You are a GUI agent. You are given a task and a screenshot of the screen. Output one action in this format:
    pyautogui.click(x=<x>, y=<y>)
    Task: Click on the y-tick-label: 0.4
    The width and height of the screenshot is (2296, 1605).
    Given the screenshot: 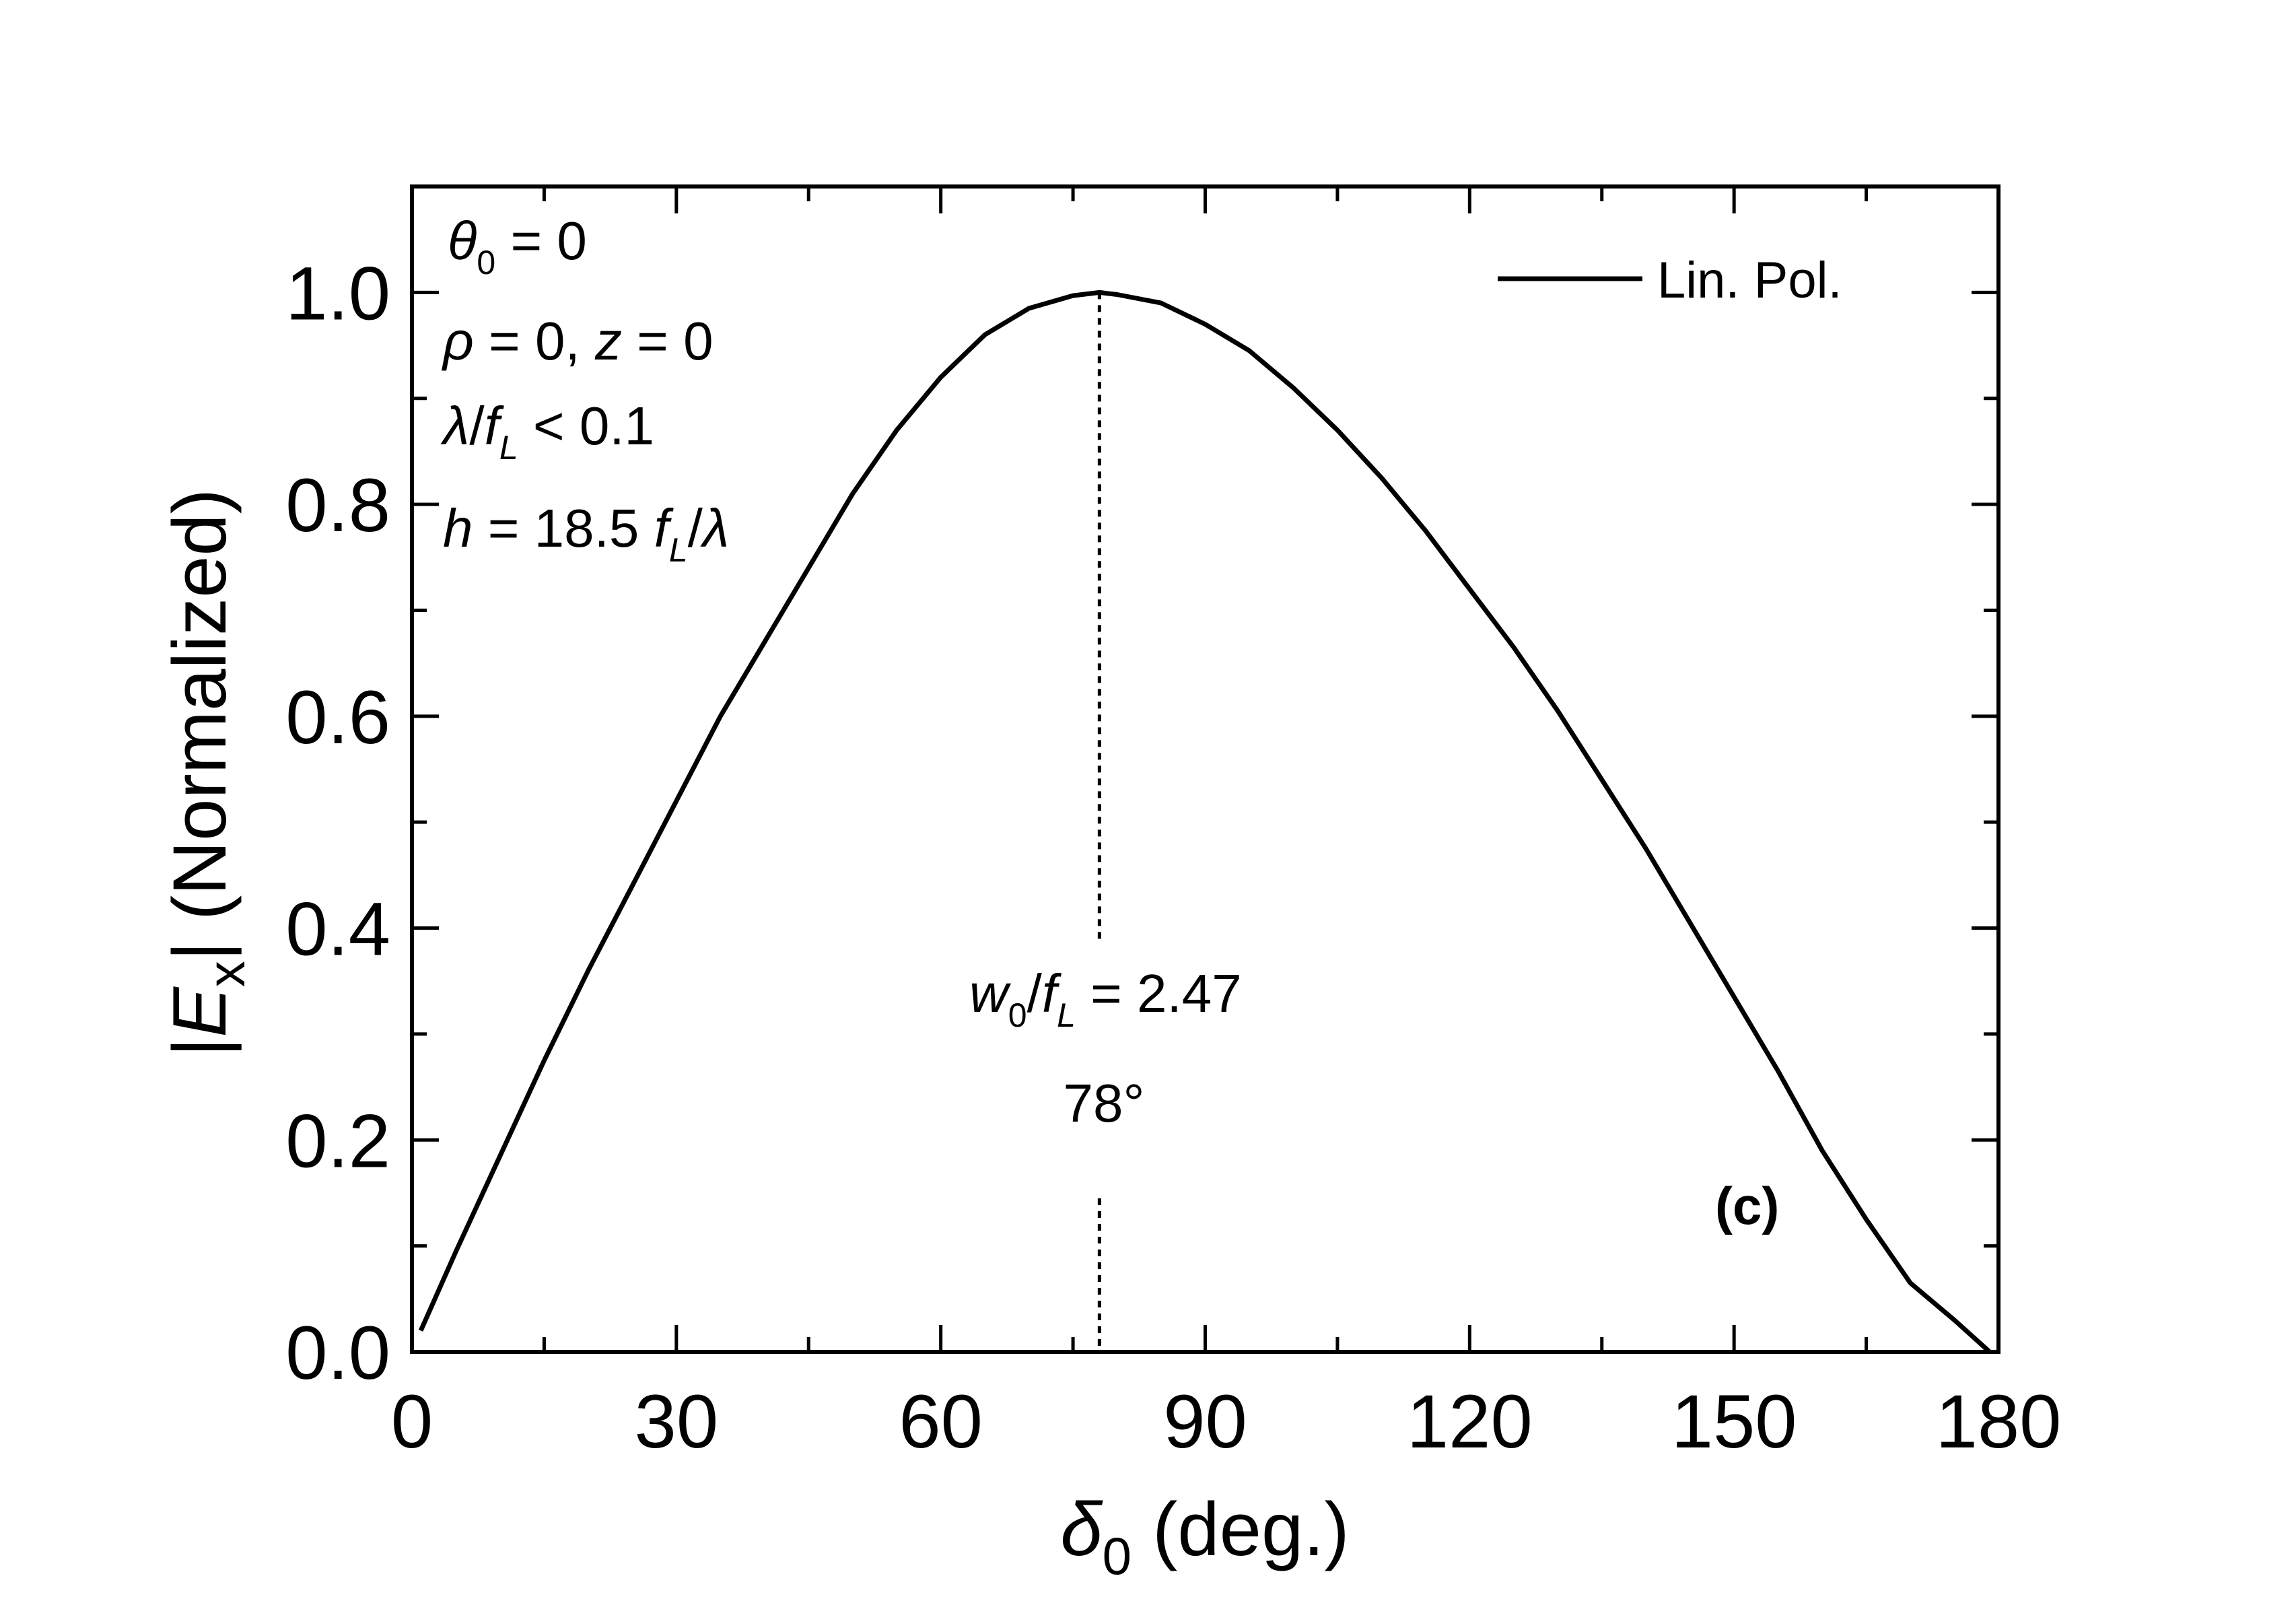 What is the action you would take?
    pyautogui.click(x=337, y=929)
    